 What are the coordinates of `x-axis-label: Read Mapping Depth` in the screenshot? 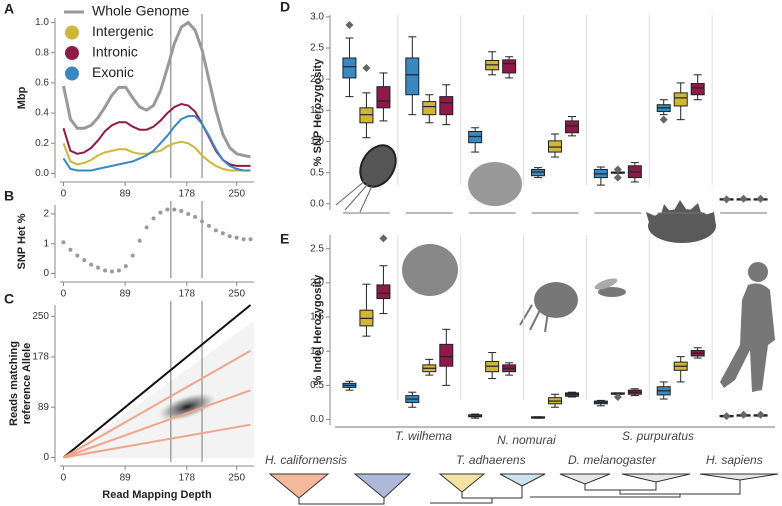 It's located at (157, 495).